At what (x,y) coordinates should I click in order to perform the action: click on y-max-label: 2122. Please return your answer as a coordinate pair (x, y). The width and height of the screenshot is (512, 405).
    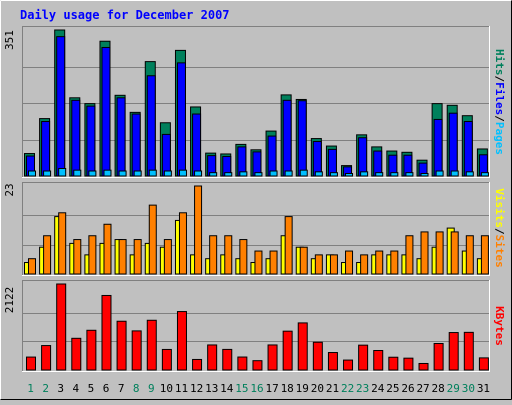
    Looking at the image, I should click on (9, 300).